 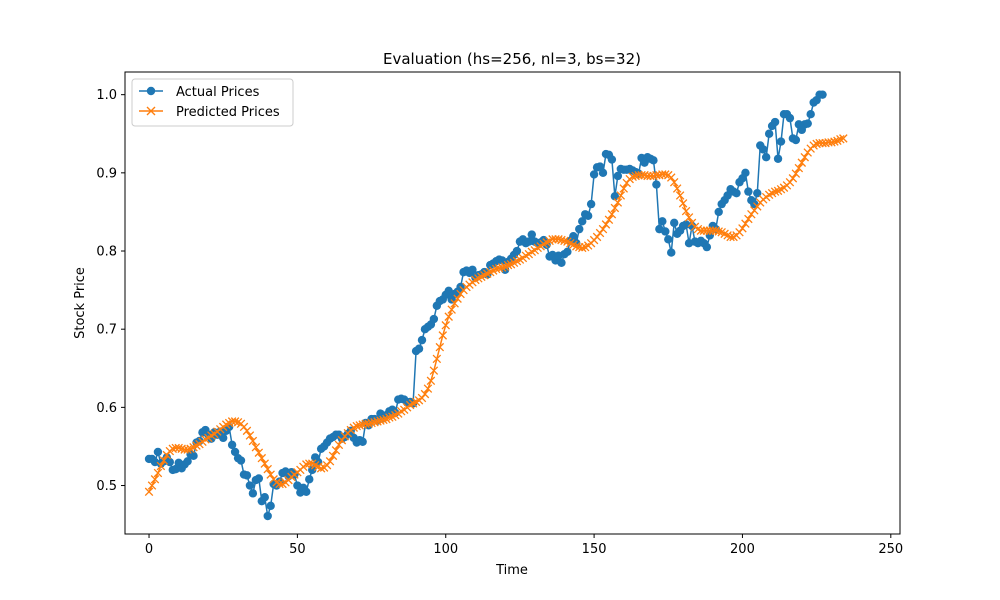 What do you see at coordinates (512, 59) in the screenshot?
I see `chart-title: Evaluation (hs=256, nl=3, bs=32)` at bounding box center [512, 59].